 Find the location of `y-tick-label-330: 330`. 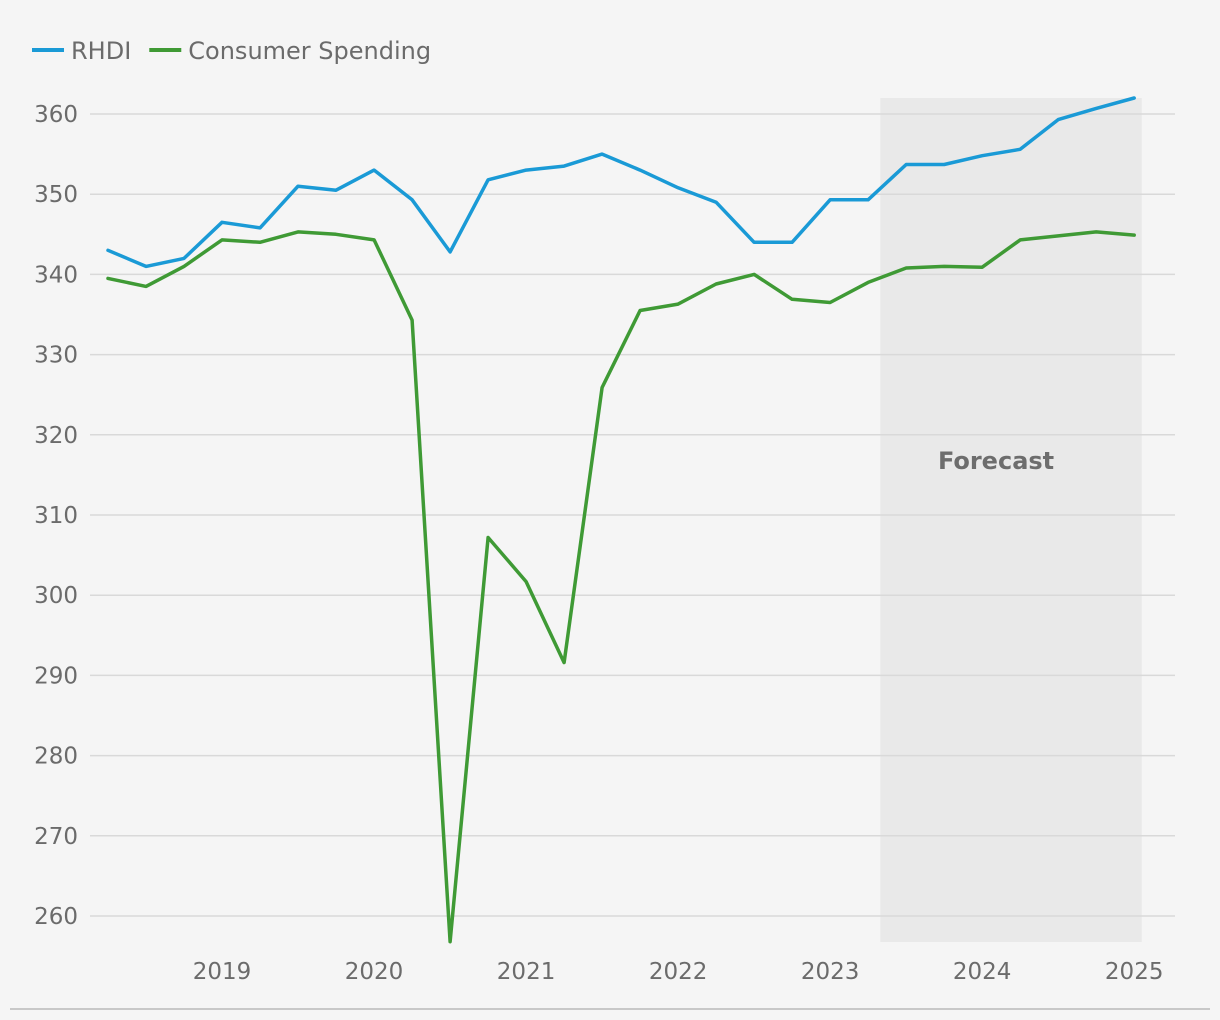

y-tick-label-330: 330 is located at coordinates (56, 356).